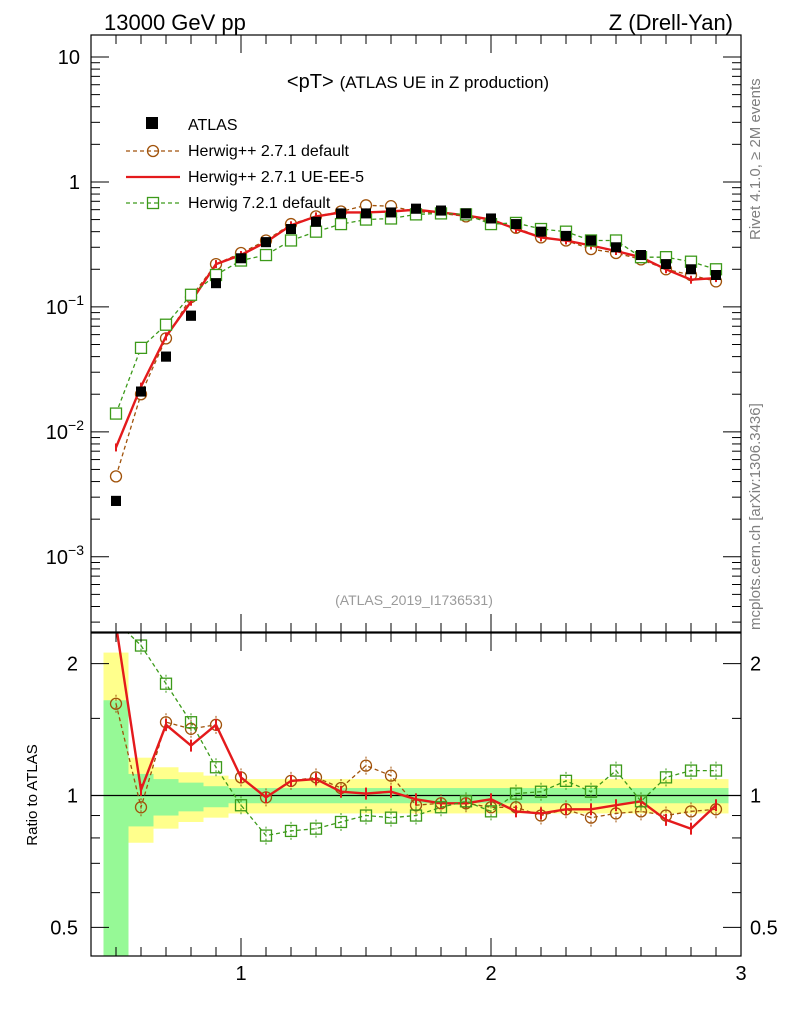  What do you see at coordinates (269, 151) in the screenshot?
I see `legend-label-herwigpp-default: Herwig++ 2.7.1 default` at bounding box center [269, 151].